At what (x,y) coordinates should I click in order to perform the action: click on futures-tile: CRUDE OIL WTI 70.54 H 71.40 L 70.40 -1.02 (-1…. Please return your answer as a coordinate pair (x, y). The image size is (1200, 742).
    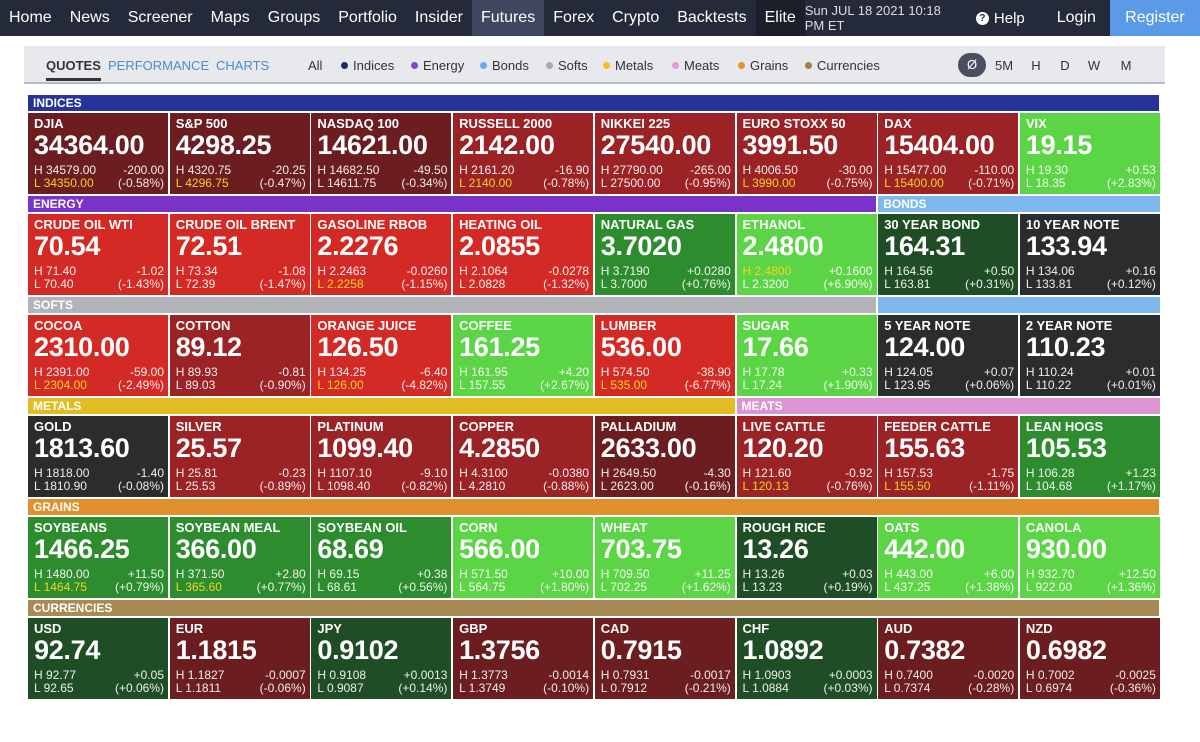
    Looking at the image, I should click on (98, 254).